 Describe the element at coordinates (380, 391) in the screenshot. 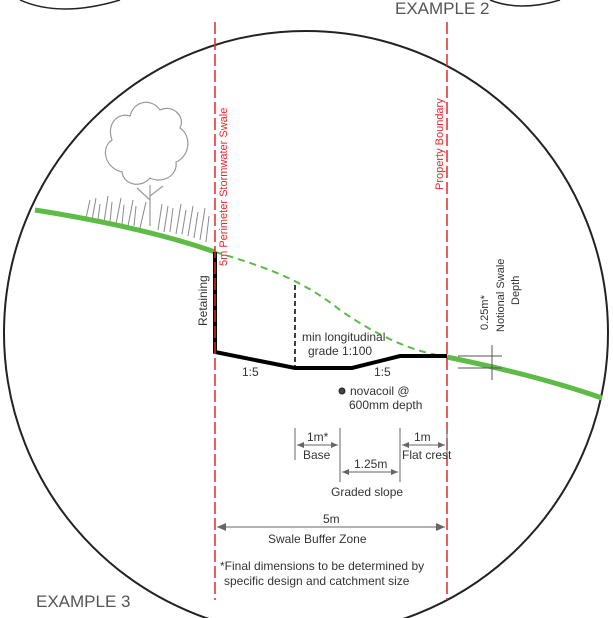

I see `novacoil-label-1: novacoil @` at that location.